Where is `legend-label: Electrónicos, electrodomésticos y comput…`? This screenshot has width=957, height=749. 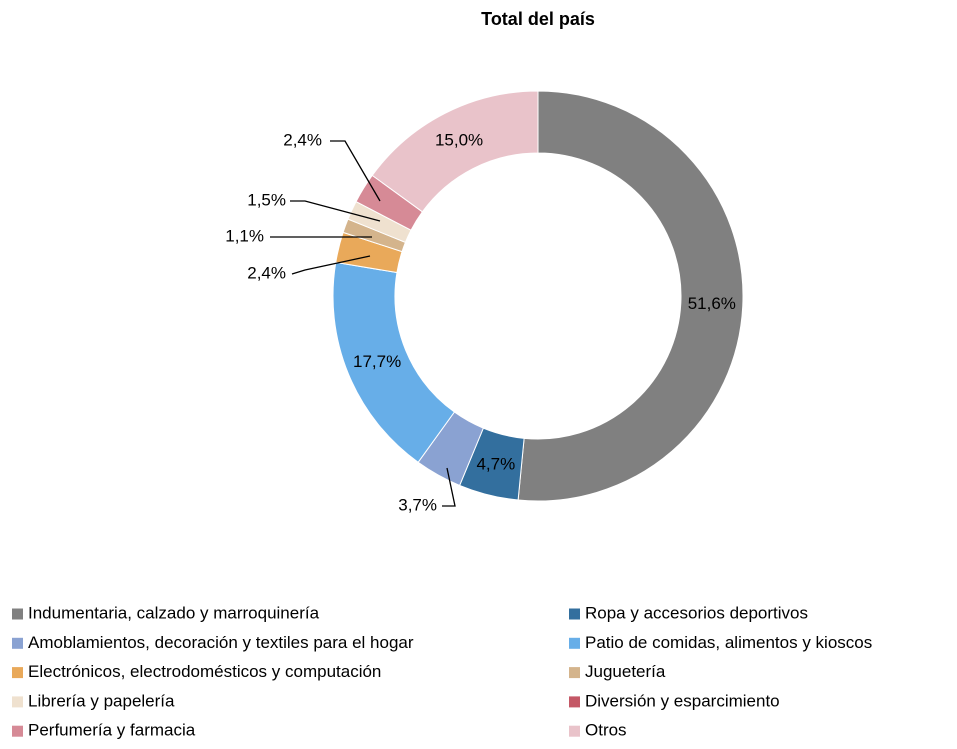 legend-label: Electrónicos, electrodomésticos y comput… is located at coordinates (204, 671).